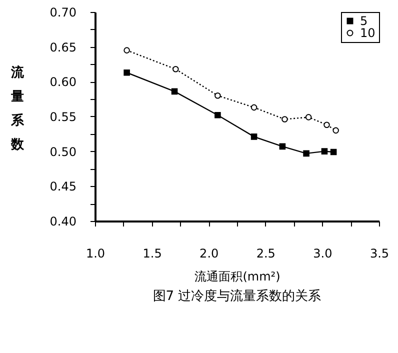  What do you see at coordinates (380, 253) in the screenshot?
I see `x-tick-label: 3.5` at bounding box center [380, 253].